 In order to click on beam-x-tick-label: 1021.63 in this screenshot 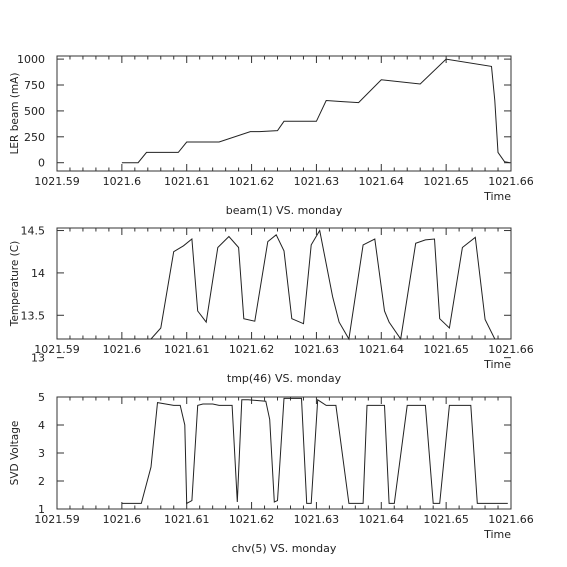, I will do `click(317, 181)`.